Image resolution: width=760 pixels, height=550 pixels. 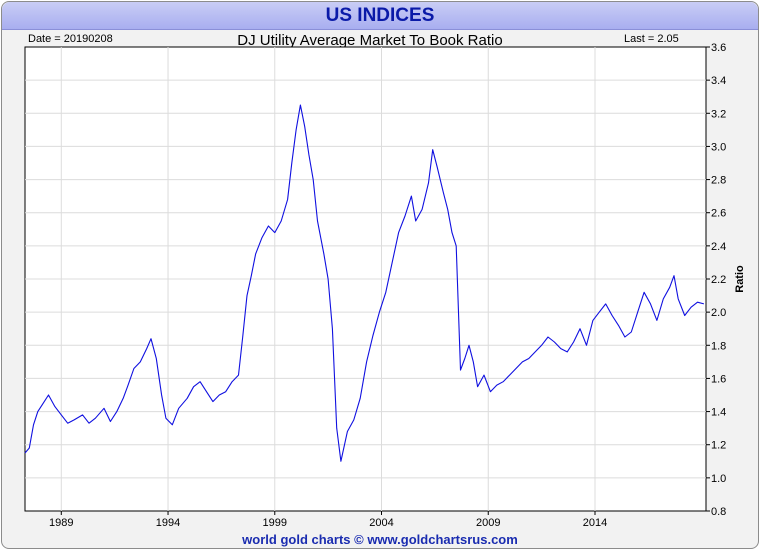 I want to click on x-tick-label: 1994, so click(x=168, y=523).